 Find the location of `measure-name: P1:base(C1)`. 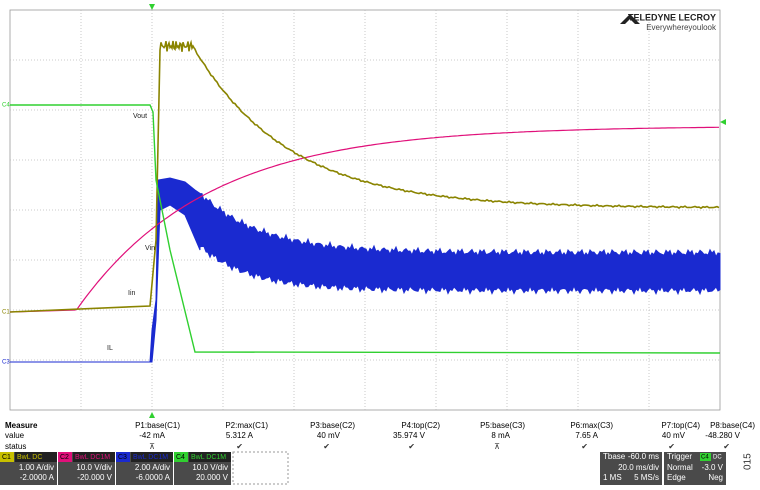

measure-name: P1:base(C1) is located at coordinates (157, 425).